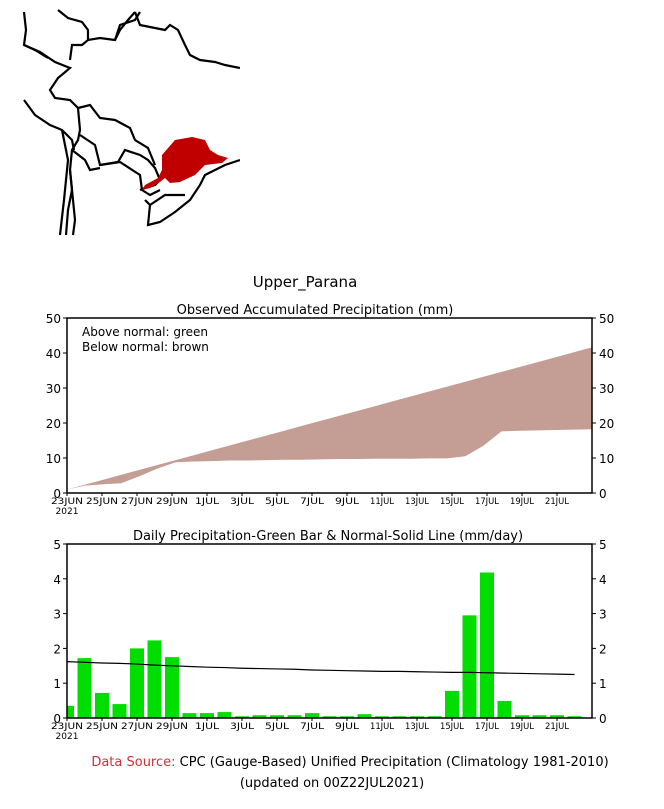 This screenshot has height=809, width=664. What do you see at coordinates (145, 332) in the screenshot?
I see `legend-above: Above normal: green` at bounding box center [145, 332].